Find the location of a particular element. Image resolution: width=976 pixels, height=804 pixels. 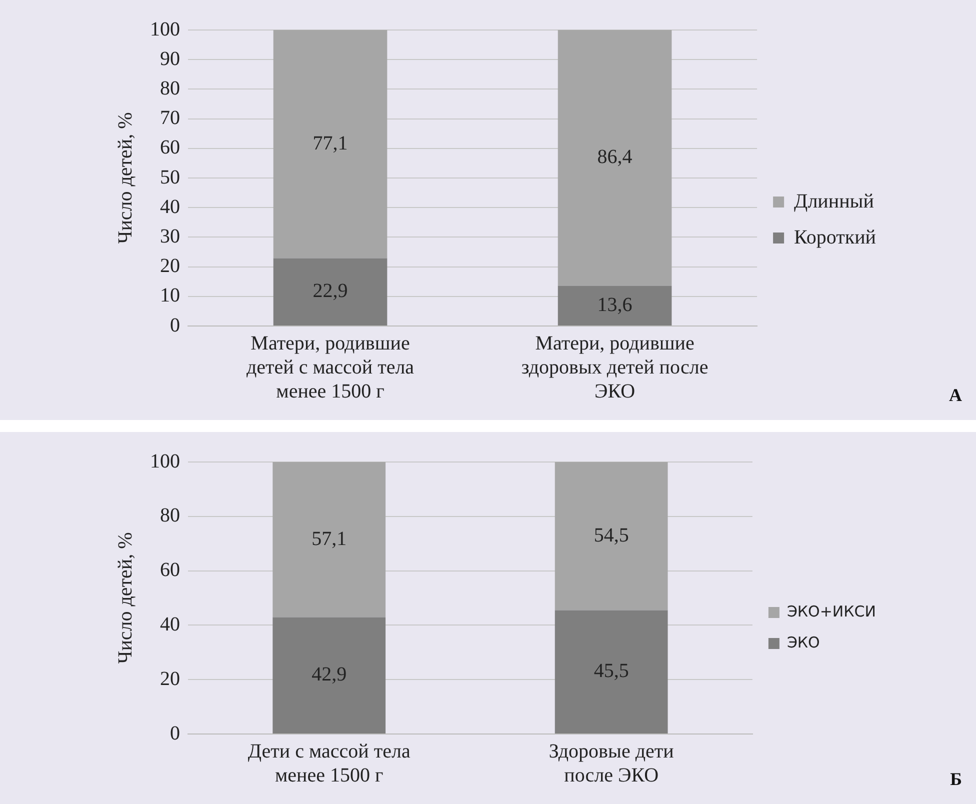

y-tick-label: 10 is located at coordinates (170, 295).